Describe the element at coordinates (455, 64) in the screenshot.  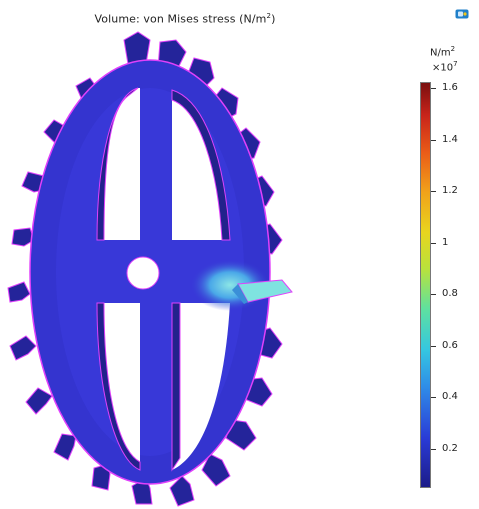
I see `multiplier-exponent: 7` at that location.